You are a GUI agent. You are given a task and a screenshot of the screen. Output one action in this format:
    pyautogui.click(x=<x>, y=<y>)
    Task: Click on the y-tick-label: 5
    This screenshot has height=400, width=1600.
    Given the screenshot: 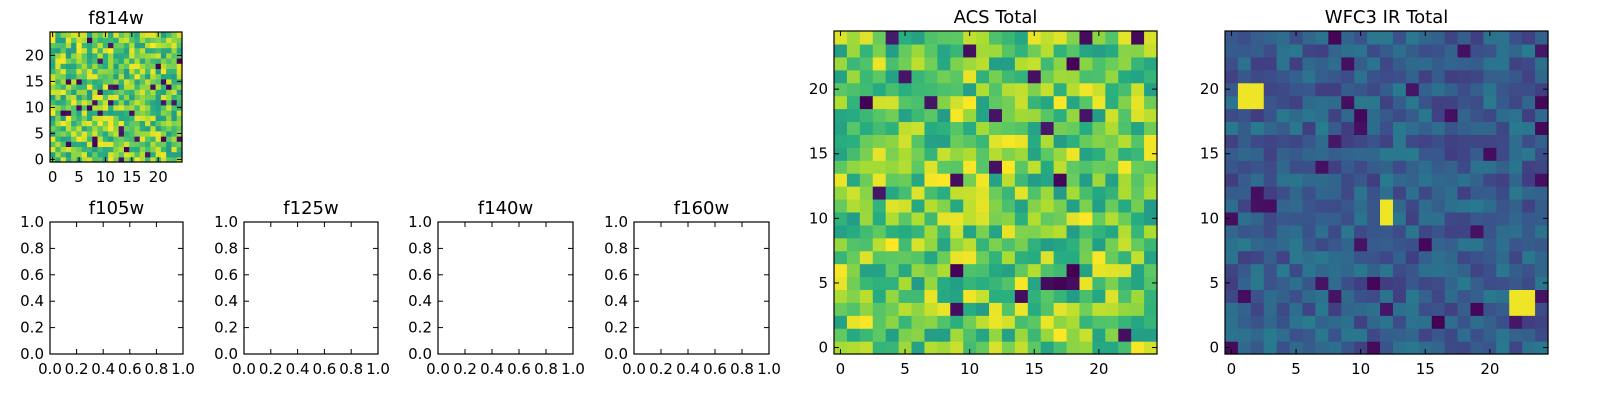 What is the action you would take?
    pyautogui.click(x=823, y=283)
    